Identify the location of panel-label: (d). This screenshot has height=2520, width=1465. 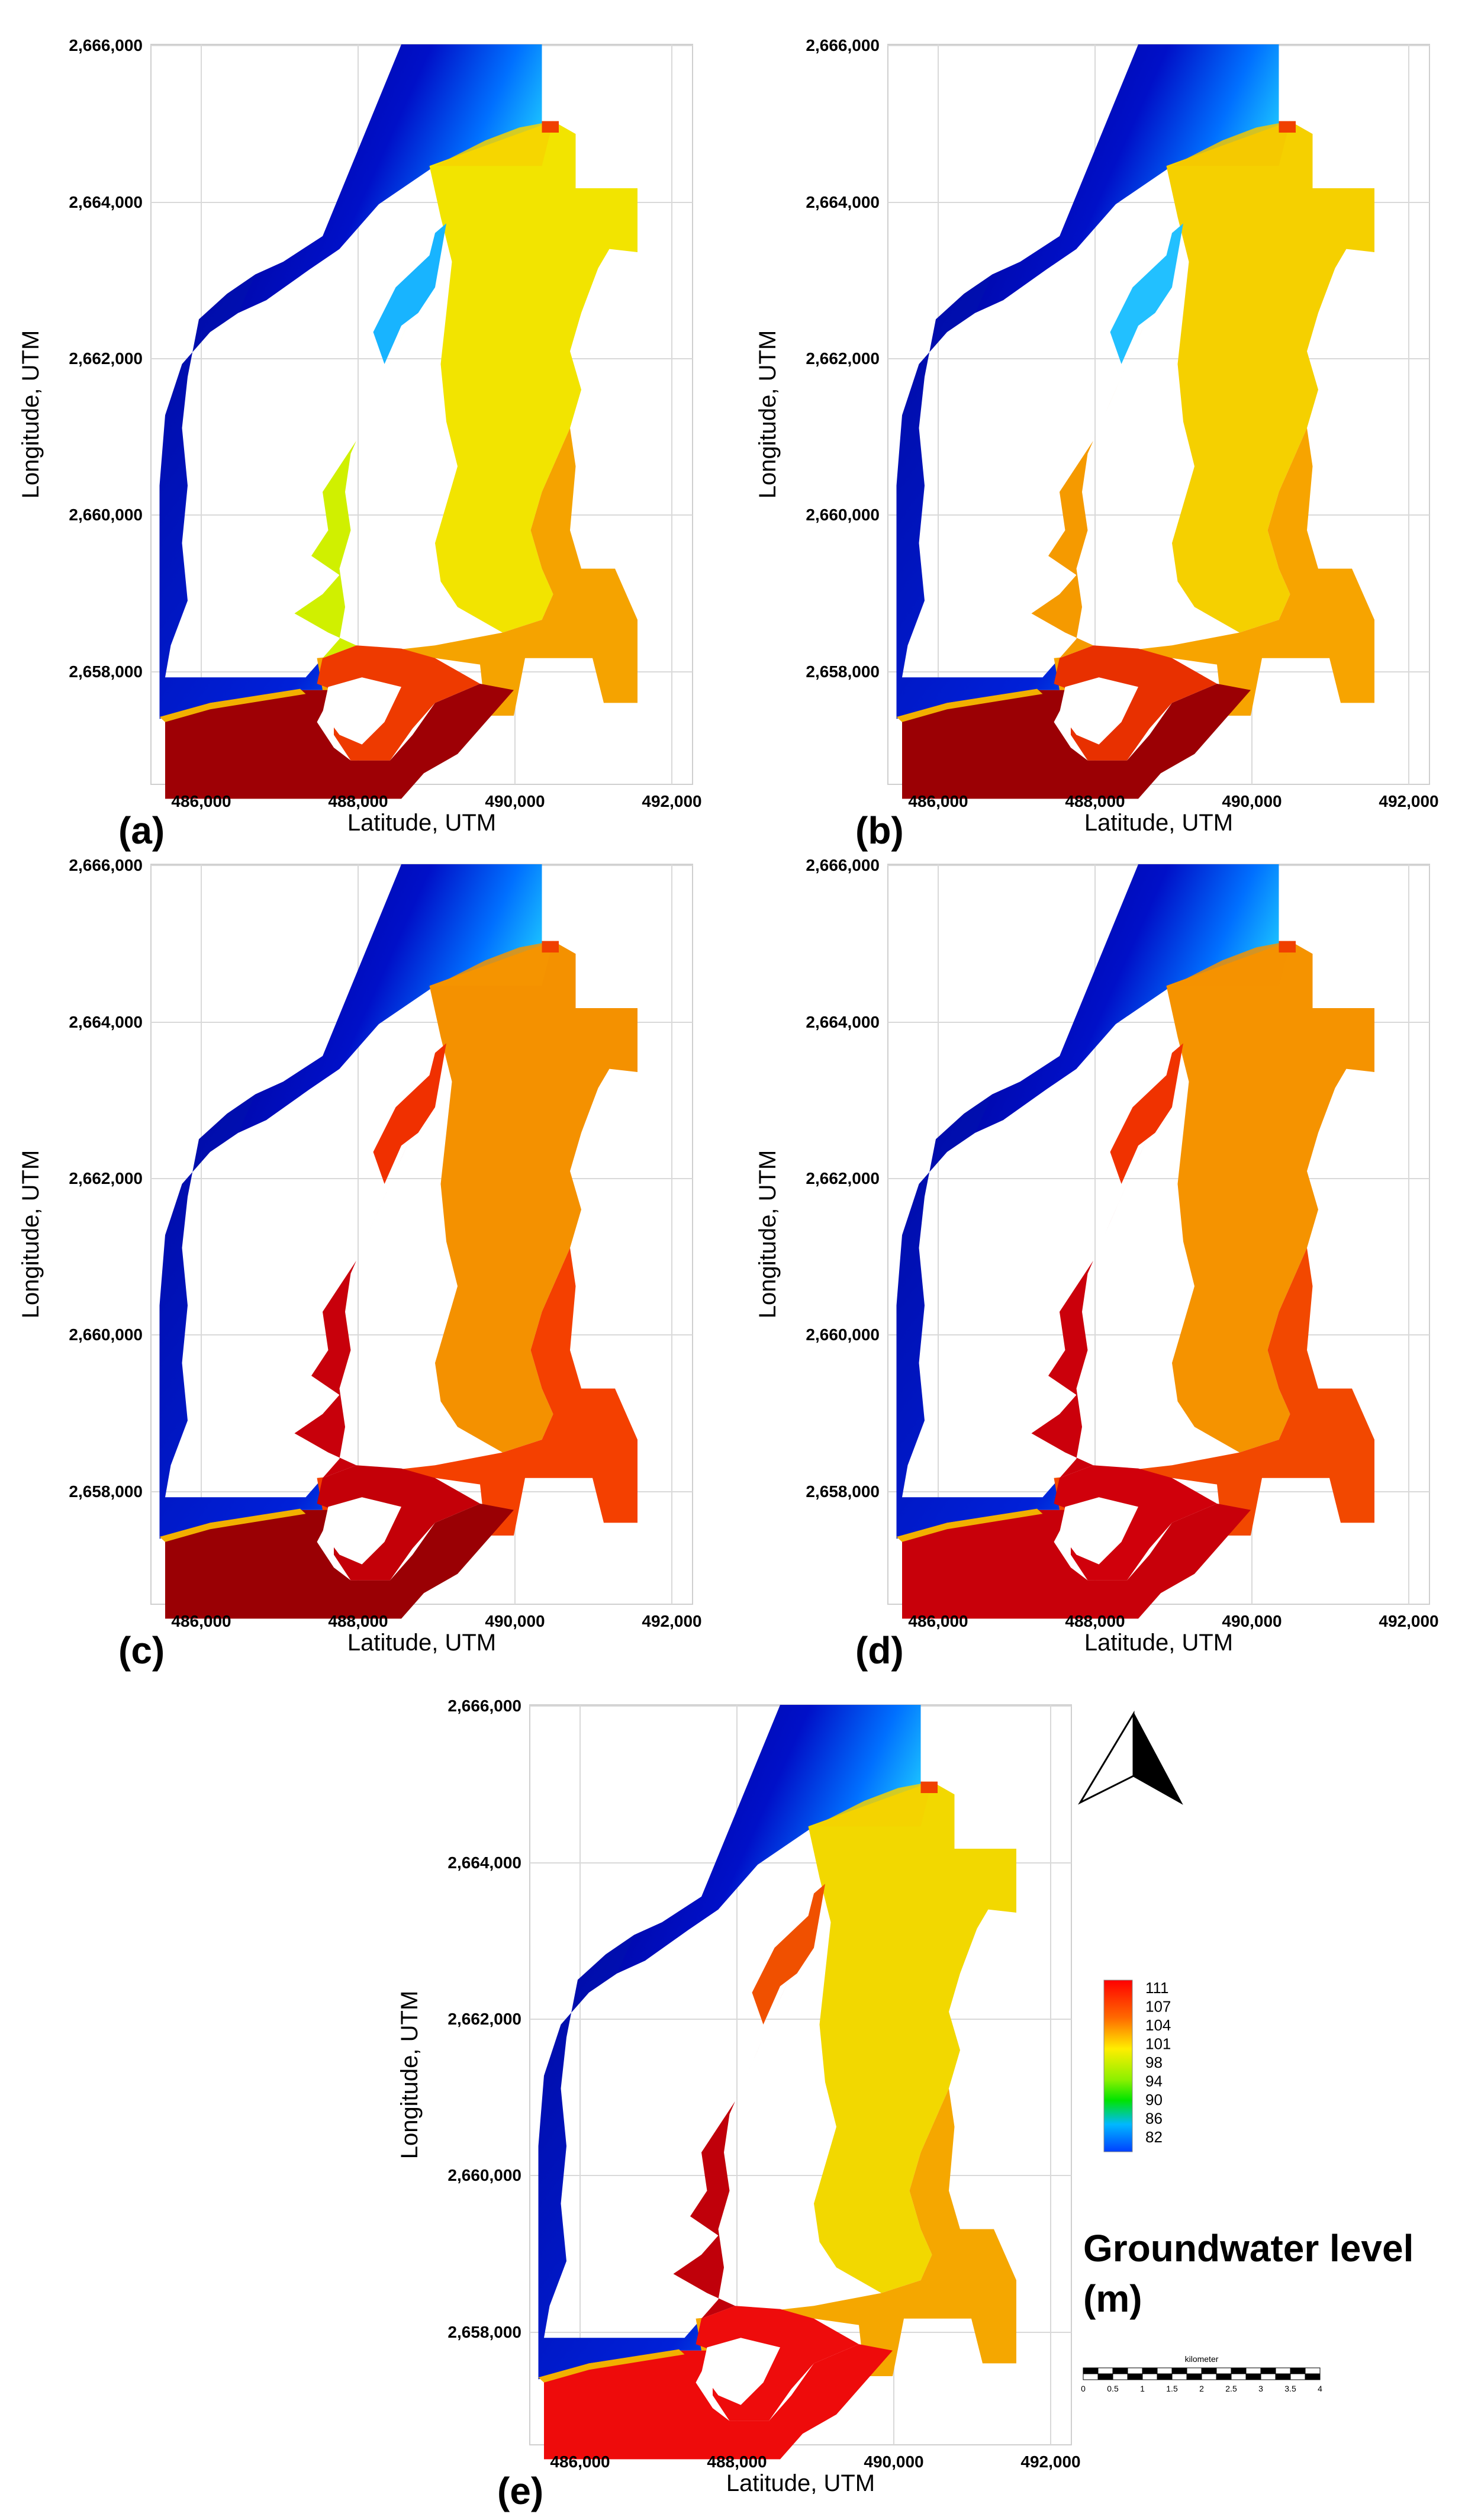
(880, 1650).